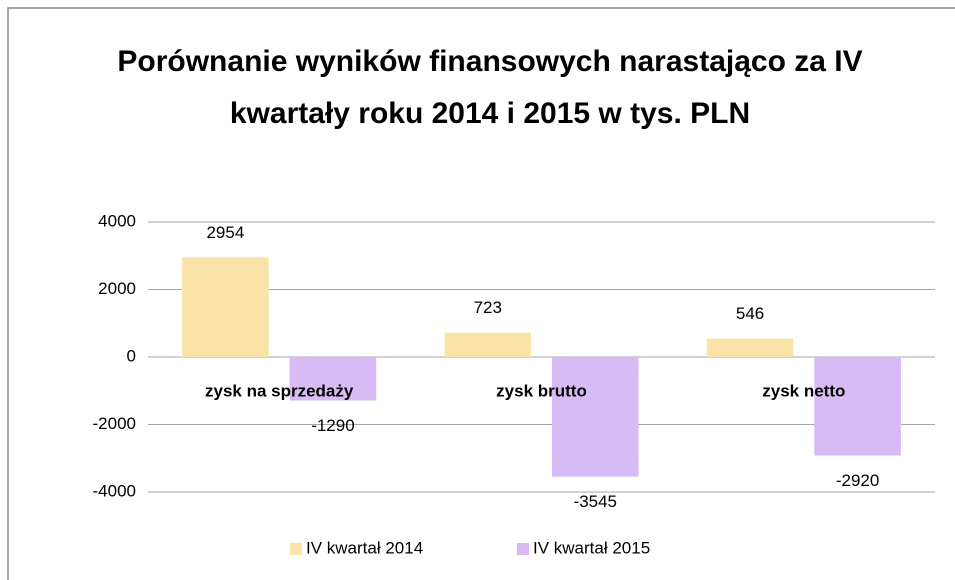 Image resolution: width=955 pixels, height=580 pixels. What do you see at coordinates (279, 390) in the screenshot?
I see `x-tick-label: zysk na sprzedaży` at bounding box center [279, 390].